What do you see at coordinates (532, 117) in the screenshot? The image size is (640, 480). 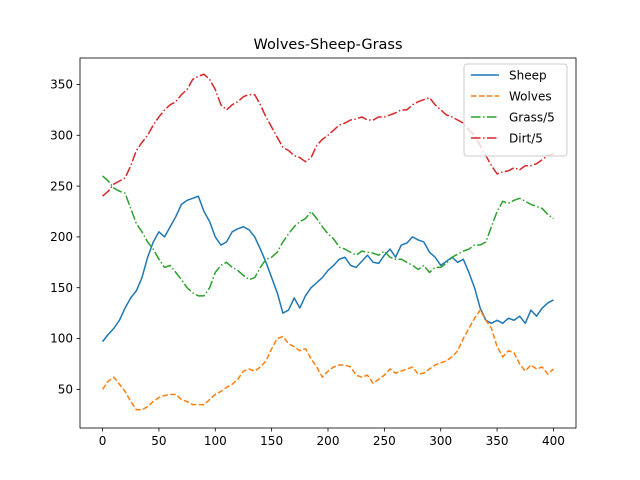 I see `legend-label: Grass/5` at bounding box center [532, 117].